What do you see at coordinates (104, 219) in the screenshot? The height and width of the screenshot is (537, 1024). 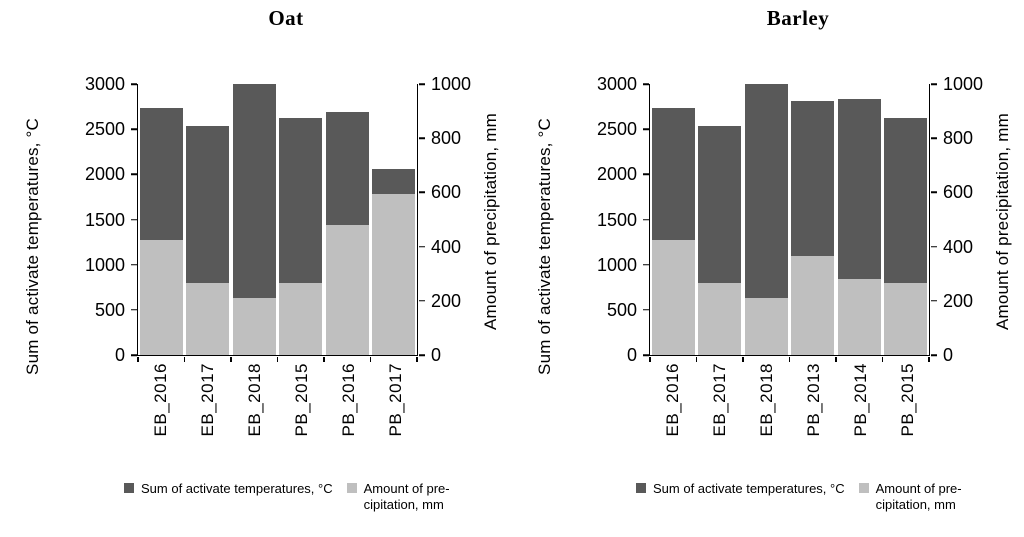 I see `left-axis-tick-label: 1500` at bounding box center [104, 219].